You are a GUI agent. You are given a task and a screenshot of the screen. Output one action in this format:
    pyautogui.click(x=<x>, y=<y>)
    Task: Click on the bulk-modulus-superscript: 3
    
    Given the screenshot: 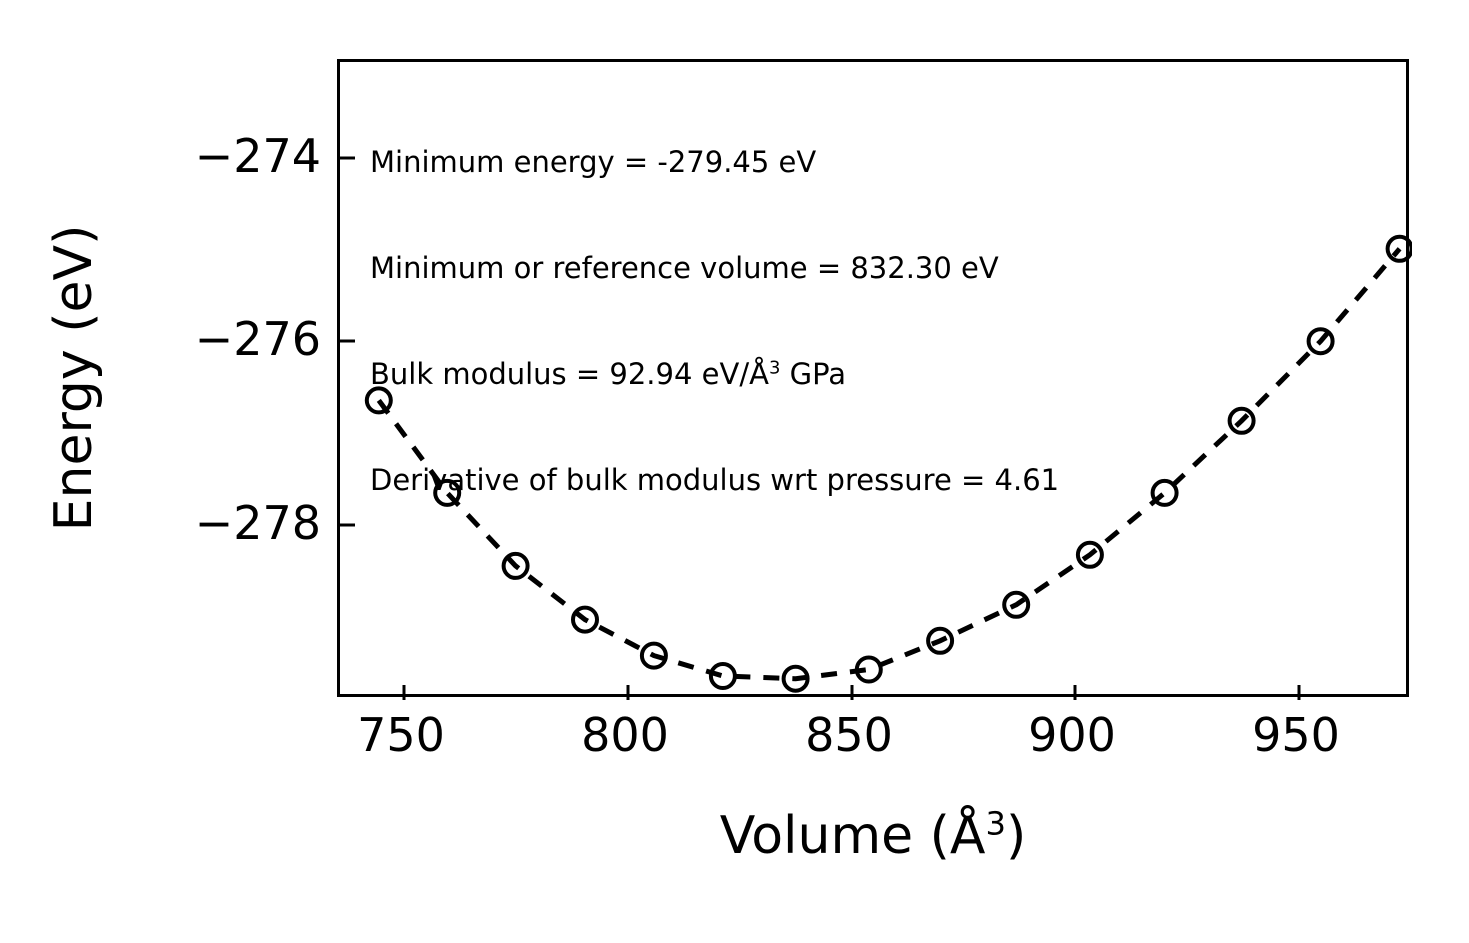 What is the action you would take?
    pyautogui.click(x=774, y=368)
    